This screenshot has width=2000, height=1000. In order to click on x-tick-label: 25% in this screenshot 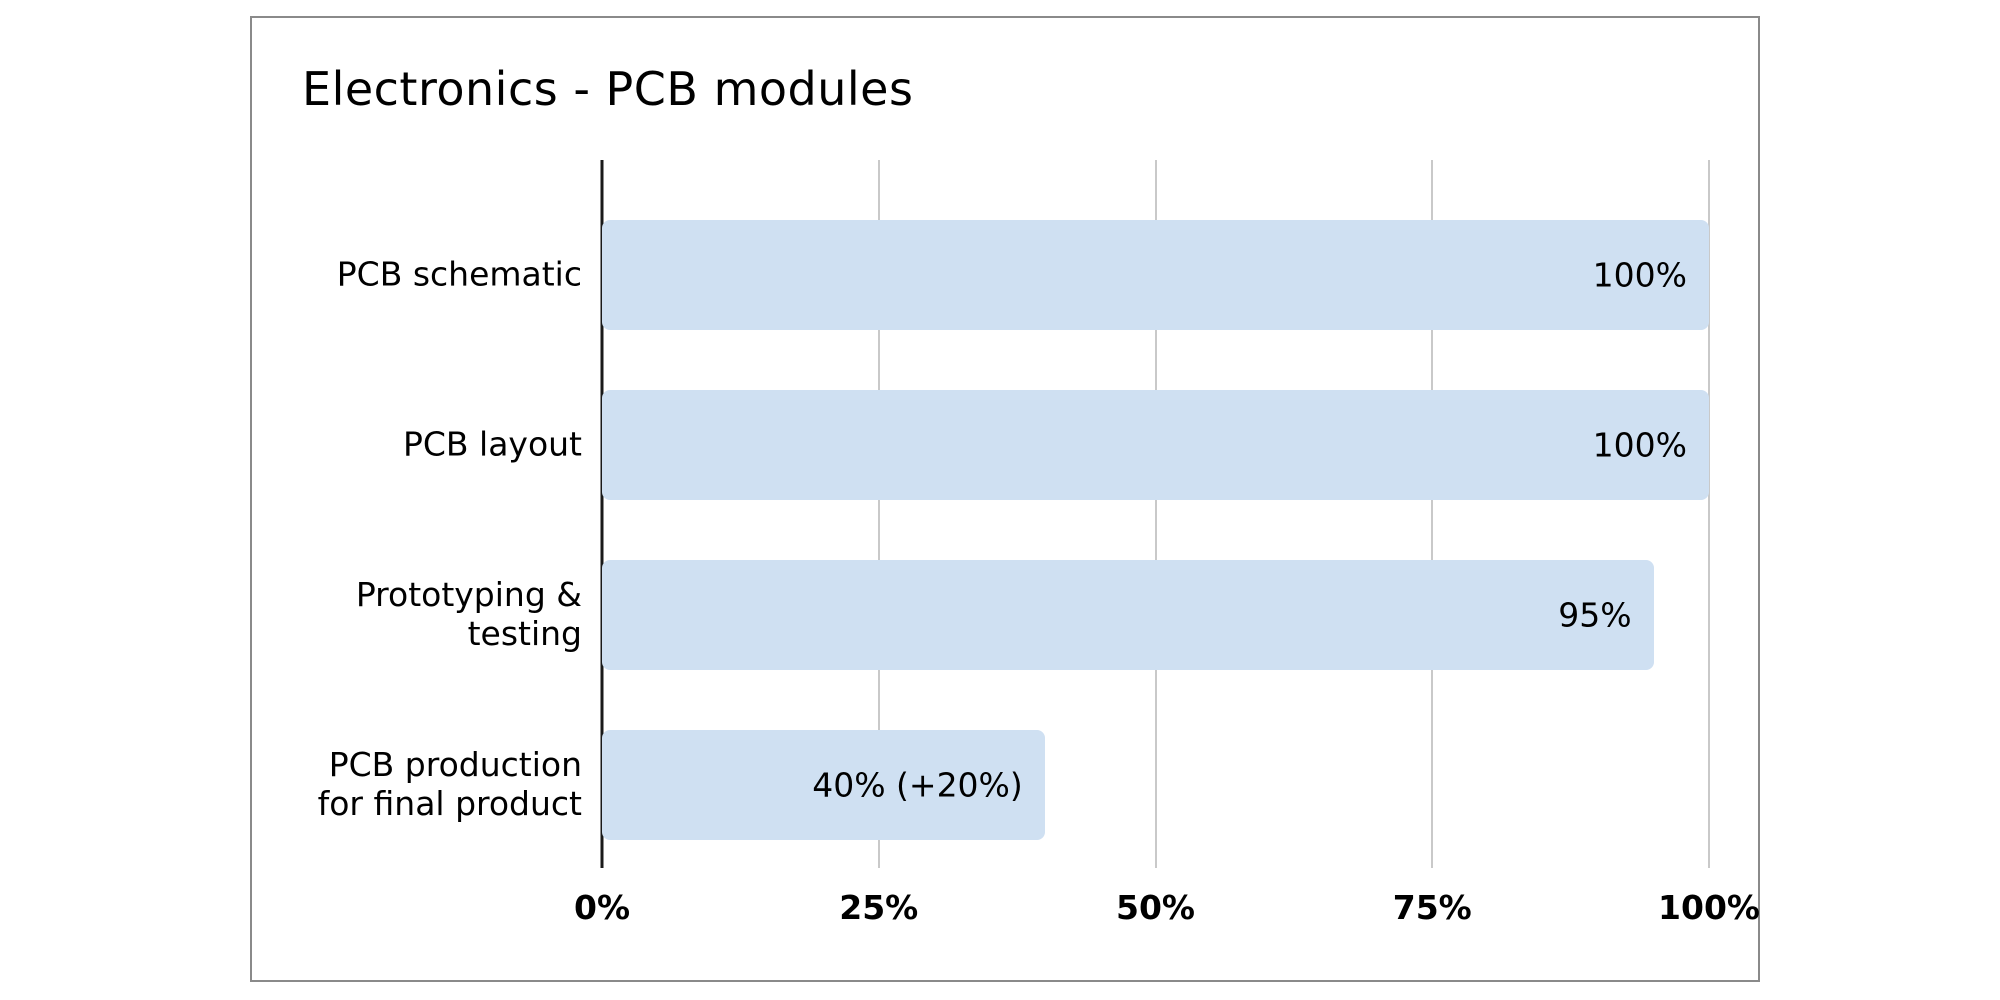, I will do `click(879, 907)`.